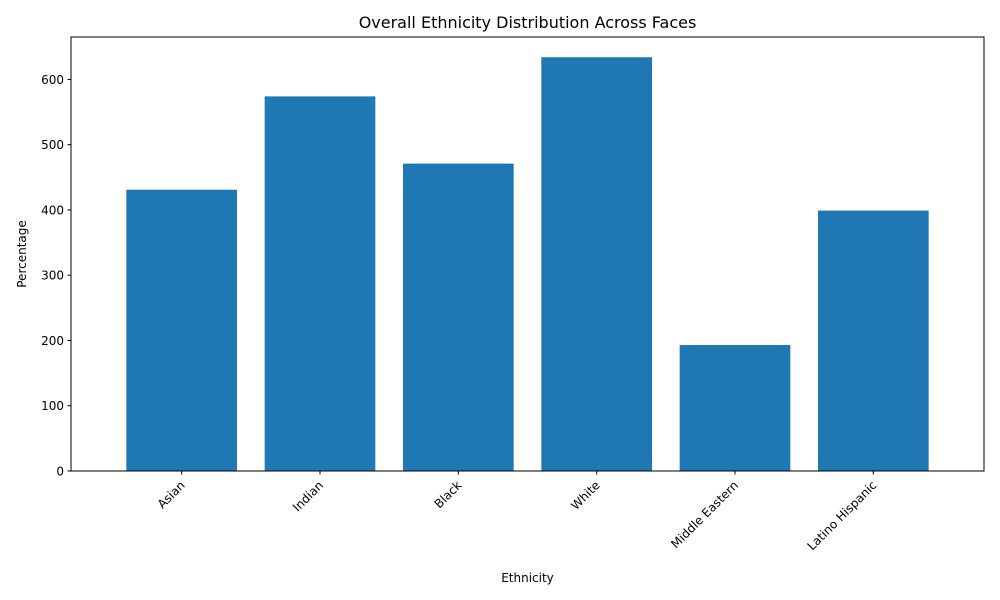  I want to click on y-tick-label: 500, so click(52, 145).